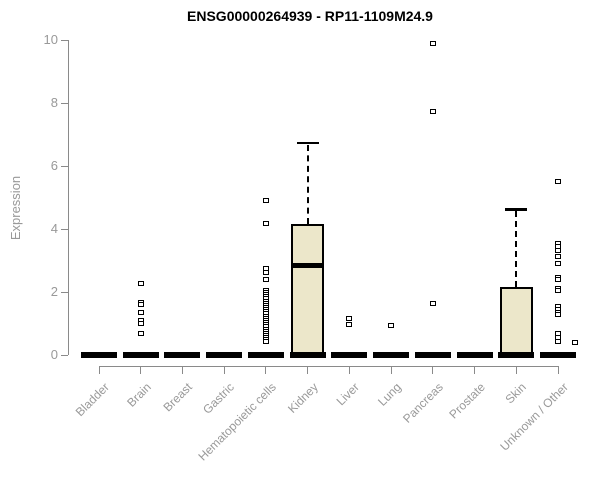  Describe the element at coordinates (50, 39) in the screenshot. I see `y-tick-label: 10` at that location.